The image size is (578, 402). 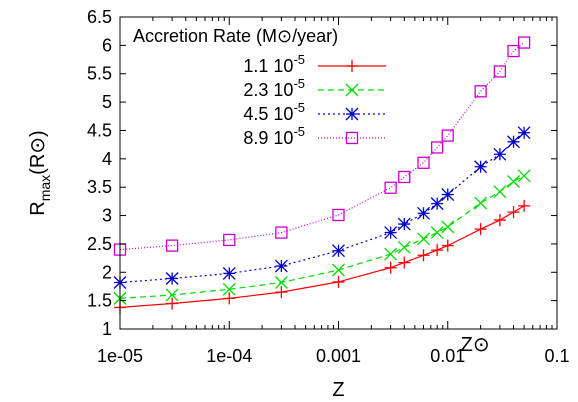 I want to click on y-tick-label: 2.5, so click(x=99, y=244).